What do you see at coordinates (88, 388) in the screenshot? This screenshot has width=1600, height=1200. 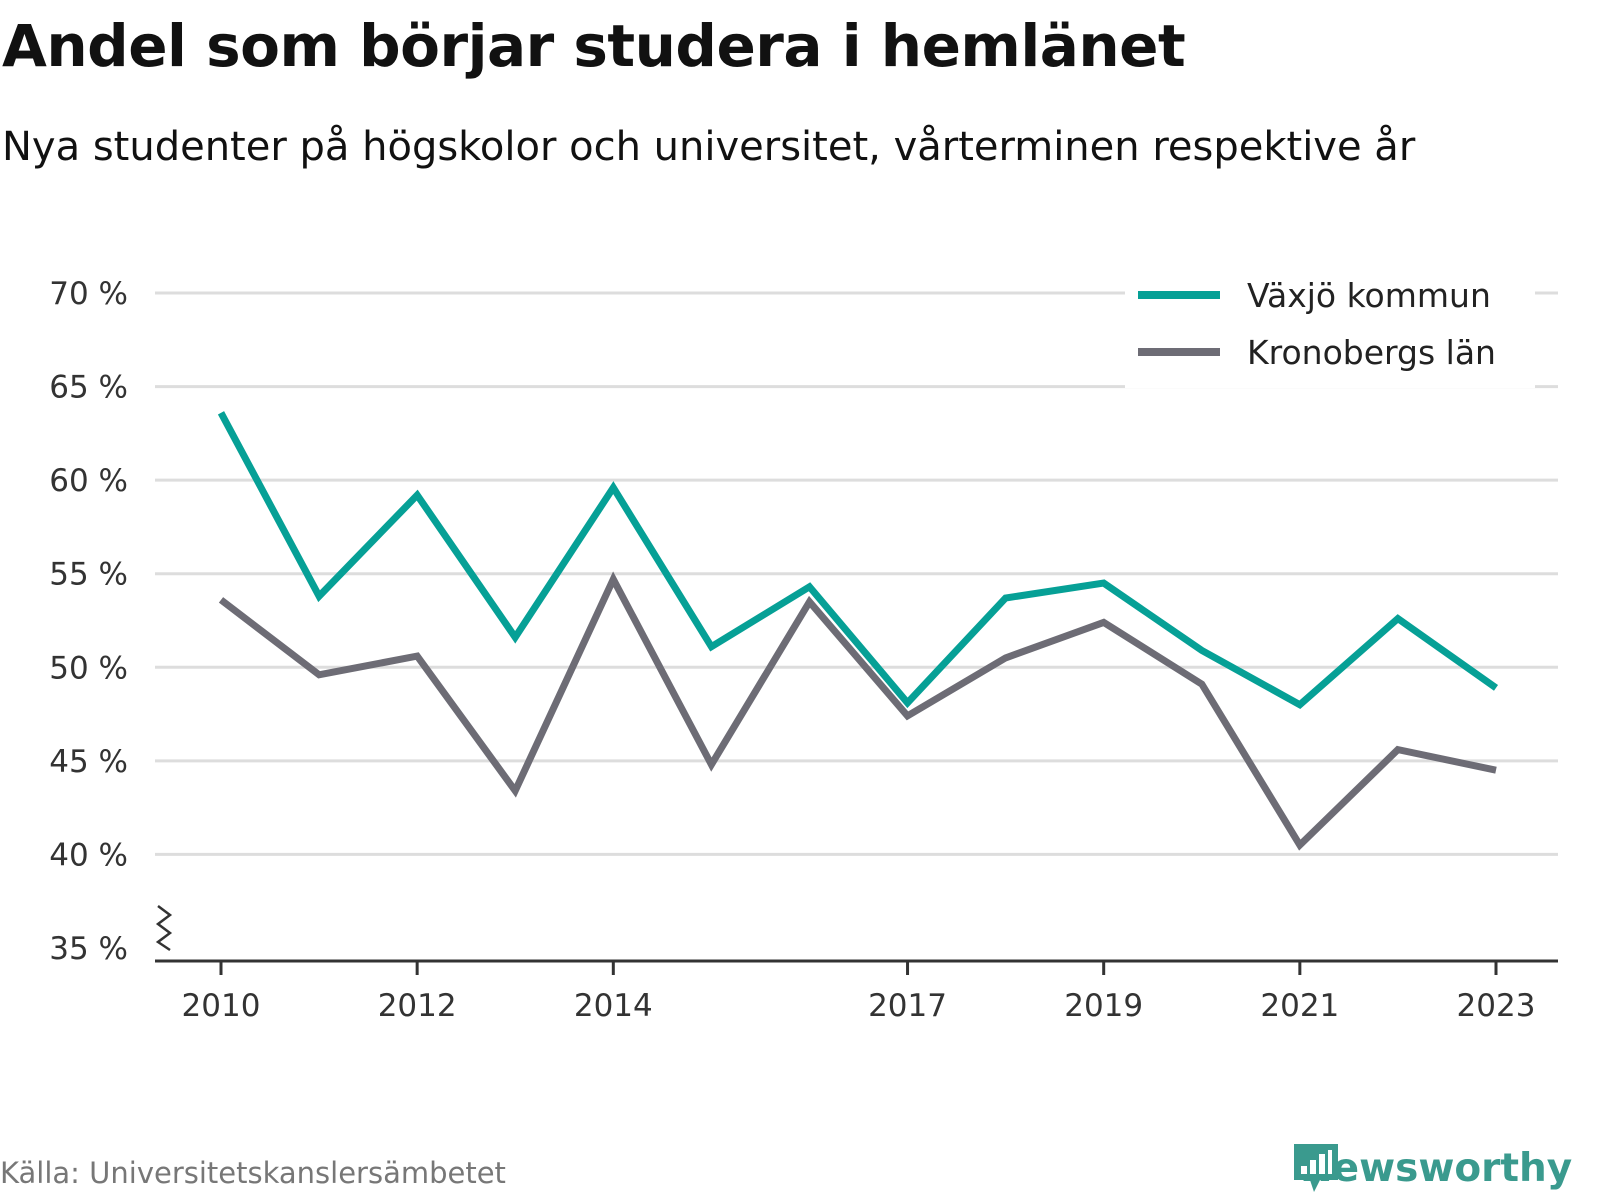 I see `y-tick-label: 65 %` at bounding box center [88, 388].